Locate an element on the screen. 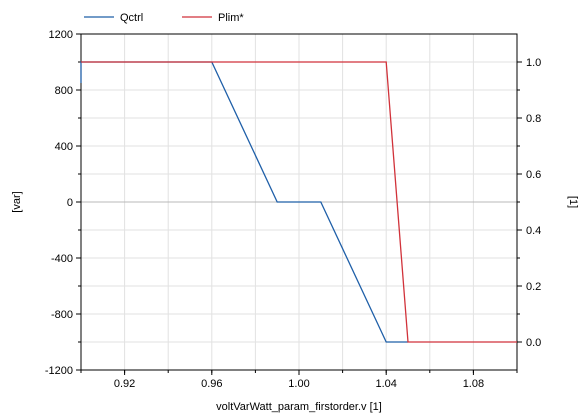 The width and height of the screenshot is (584, 420). y-left-tick-label: 800 is located at coordinates (64, 91).